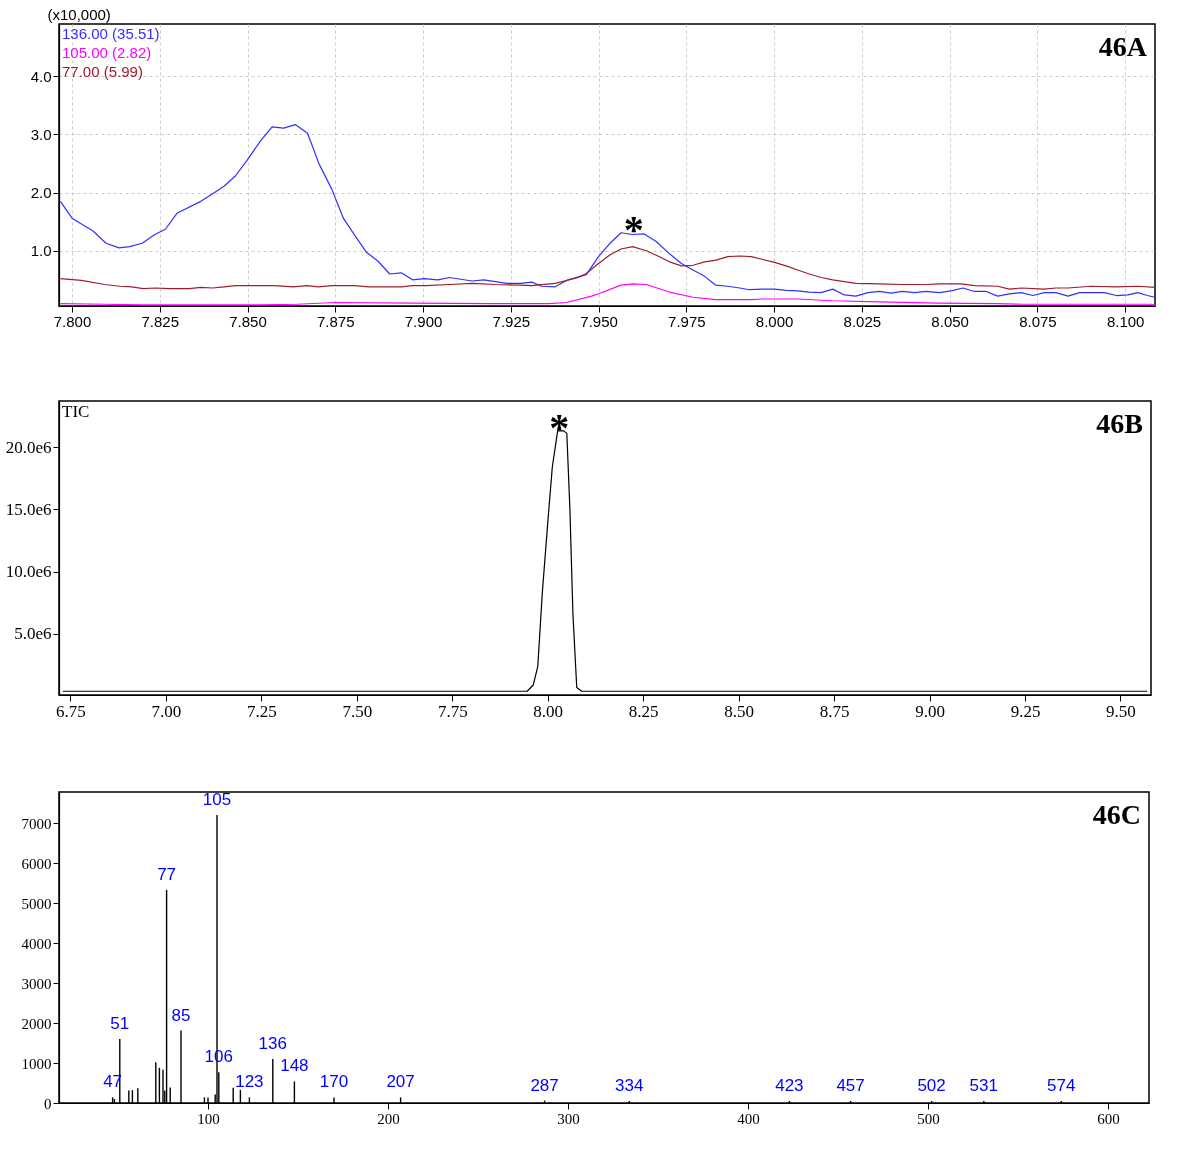  I want to click on y-tick-label: 10.0e6, so click(28, 572).